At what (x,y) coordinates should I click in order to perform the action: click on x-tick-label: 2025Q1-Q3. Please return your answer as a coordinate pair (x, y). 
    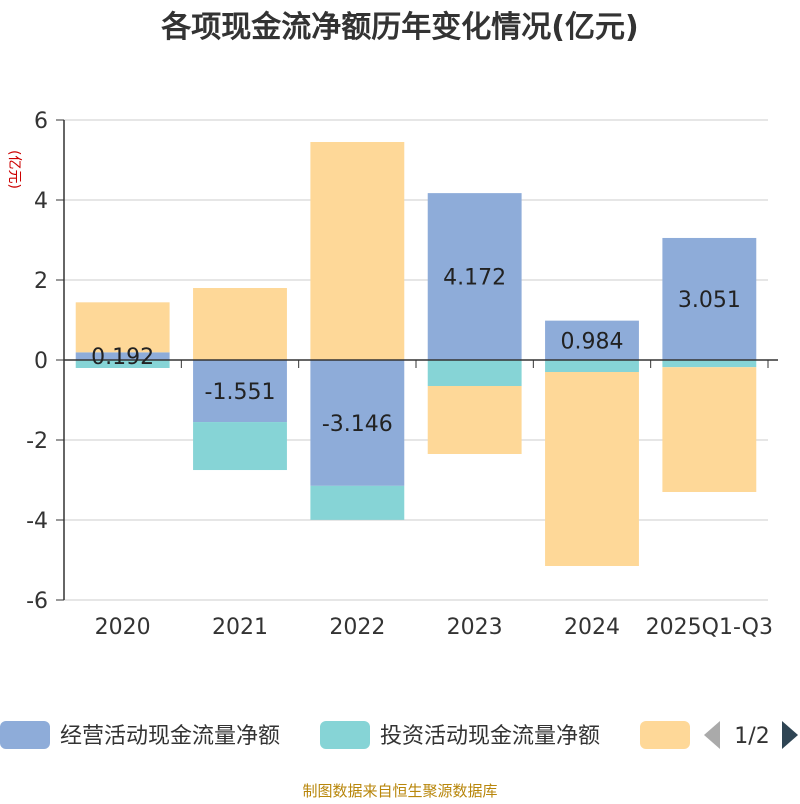
    Looking at the image, I should click on (709, 627).